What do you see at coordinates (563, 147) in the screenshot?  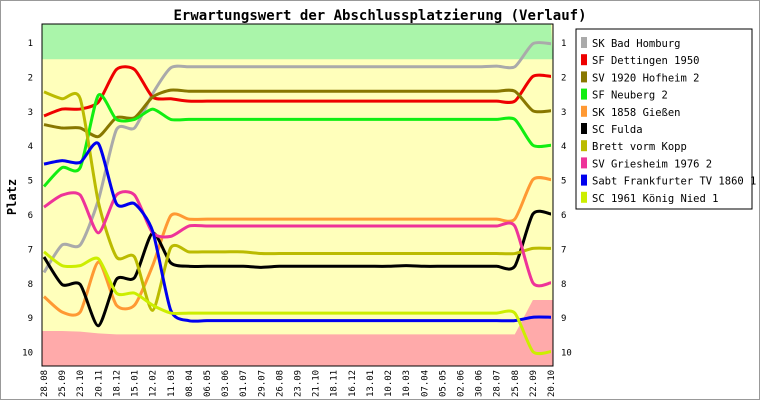 I see `y-tick-label-right: 4` at bounding box center [563, 147].